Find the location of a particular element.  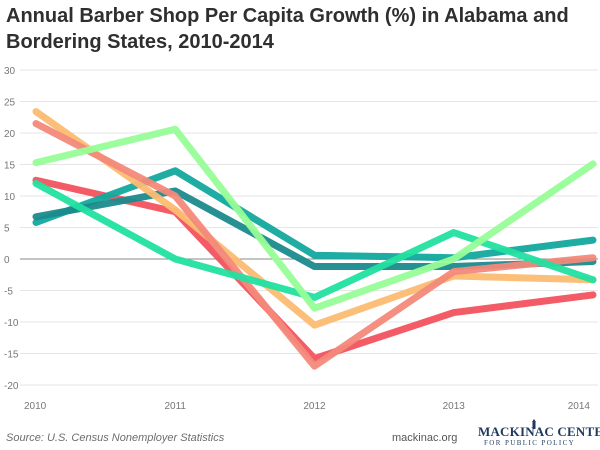

y-tick-label: 25 is located at coordinates (10, 103).